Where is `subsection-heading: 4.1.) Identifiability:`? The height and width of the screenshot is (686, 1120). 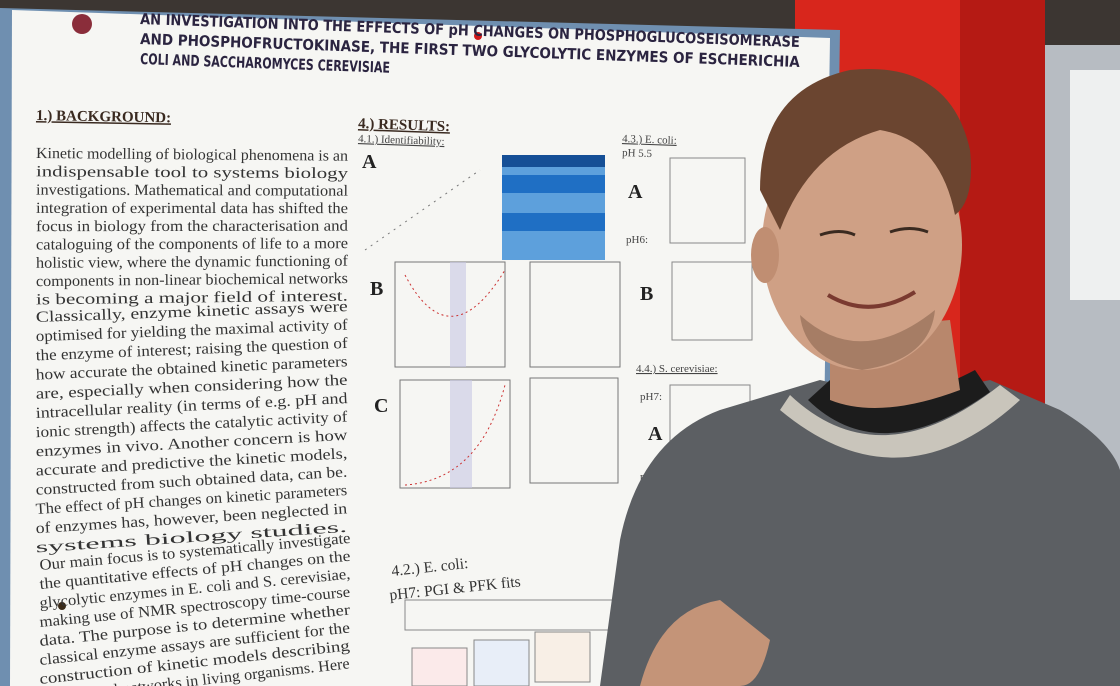 subsection-heading: 4.1.) Identifiability: is located at coordinates (401, 140).